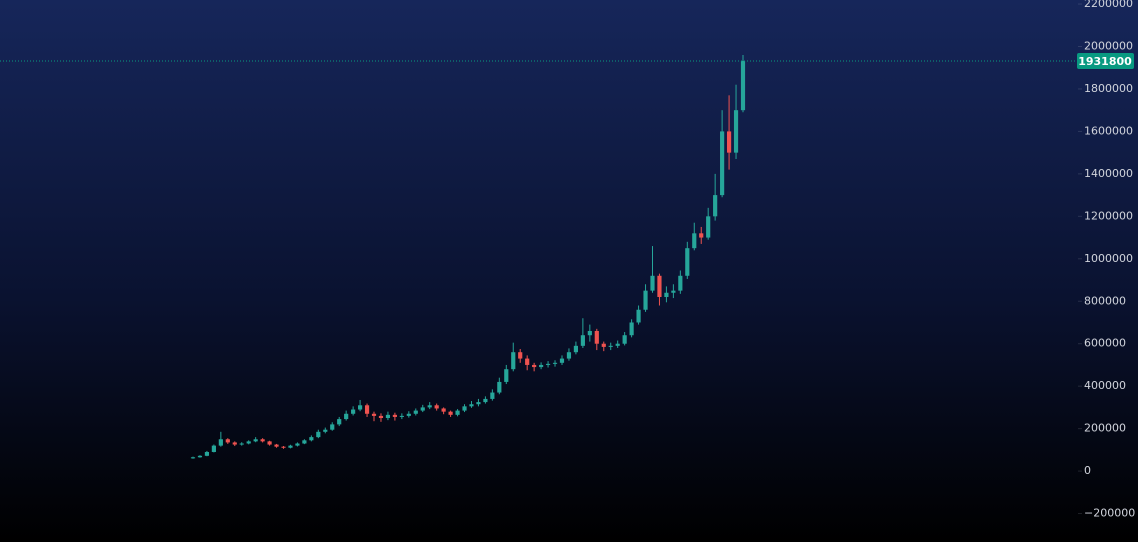  Describe the element at coordinates (1108, 45) in the screenshot. I see `y-tick-label: 2000000` at that location.